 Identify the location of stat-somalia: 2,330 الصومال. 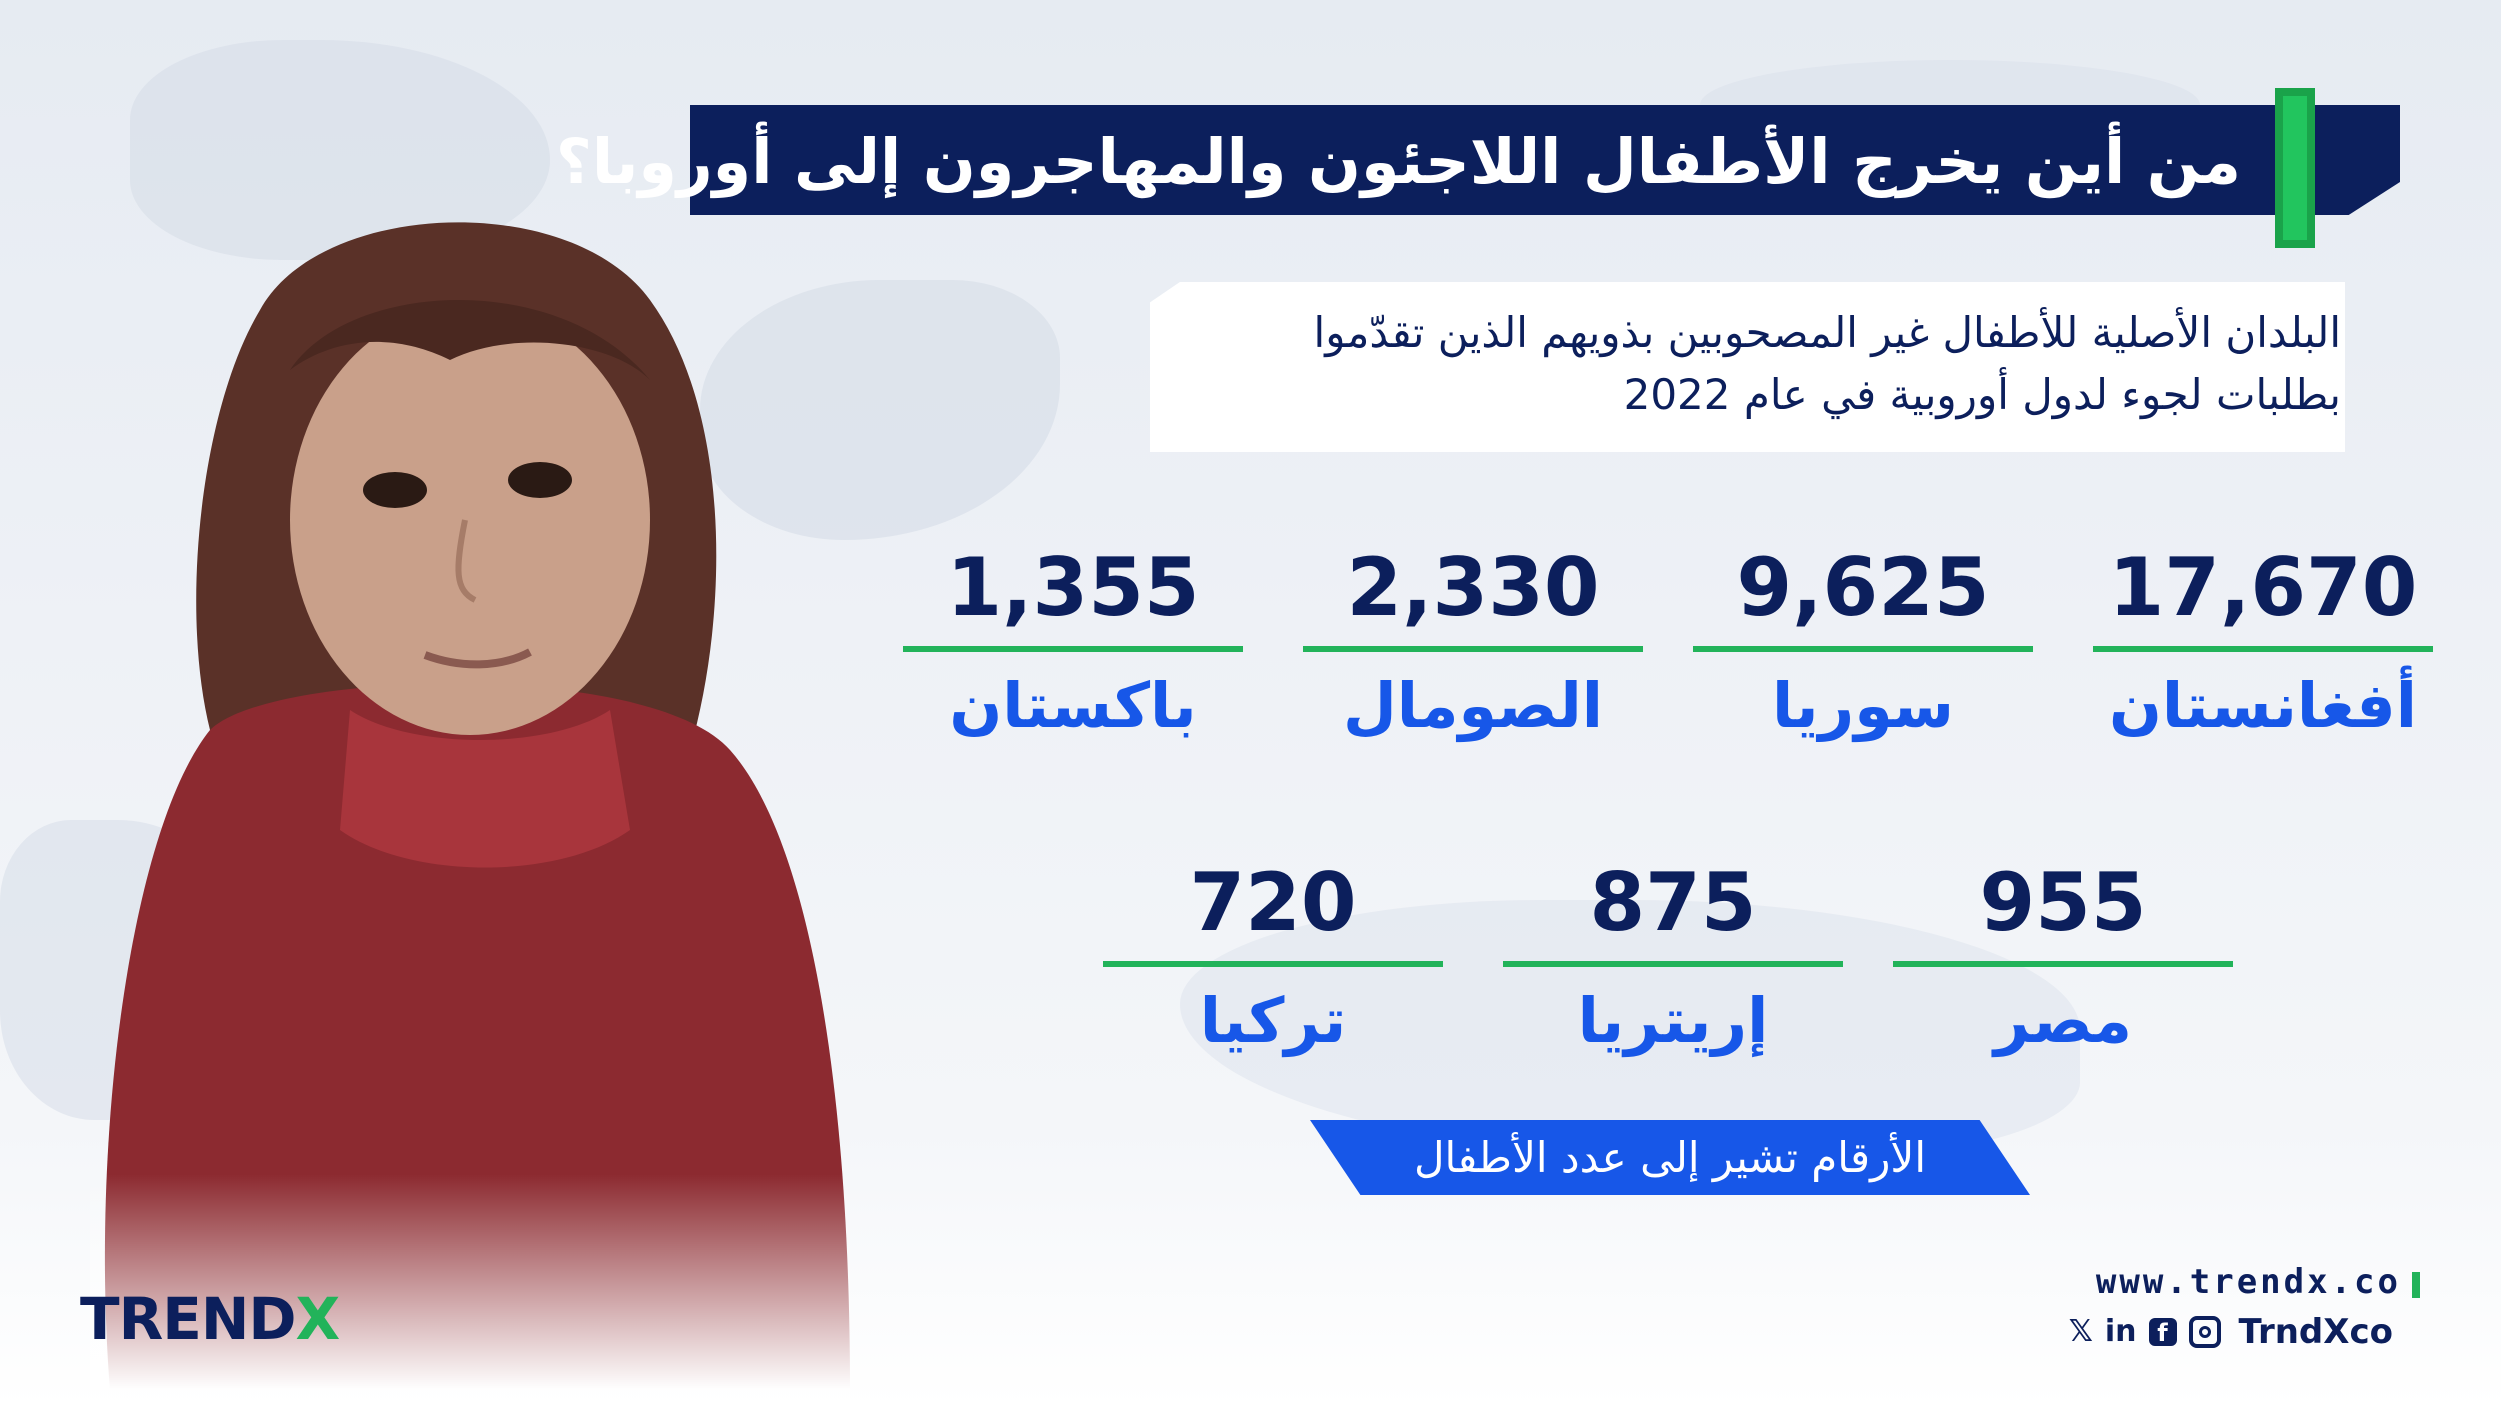
(1473, 643).